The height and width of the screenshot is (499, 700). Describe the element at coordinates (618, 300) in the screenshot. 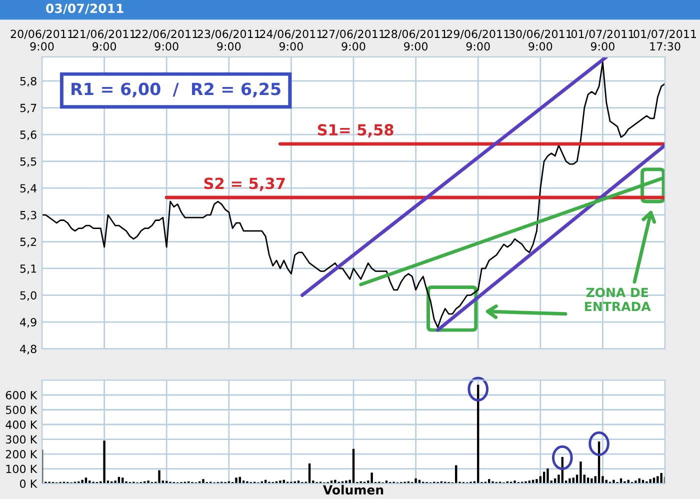

I see `annotation: ZONA DE ENTRADA` at that location.